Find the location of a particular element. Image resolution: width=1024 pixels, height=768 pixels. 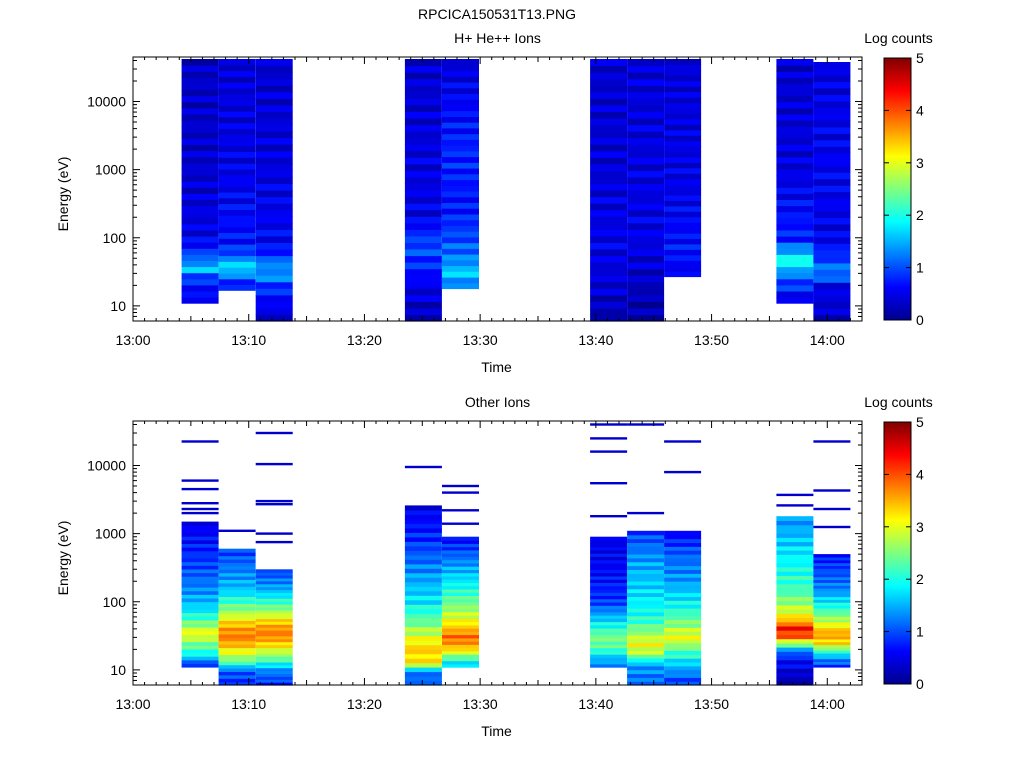

time-column is located at coordinates (832, 192).